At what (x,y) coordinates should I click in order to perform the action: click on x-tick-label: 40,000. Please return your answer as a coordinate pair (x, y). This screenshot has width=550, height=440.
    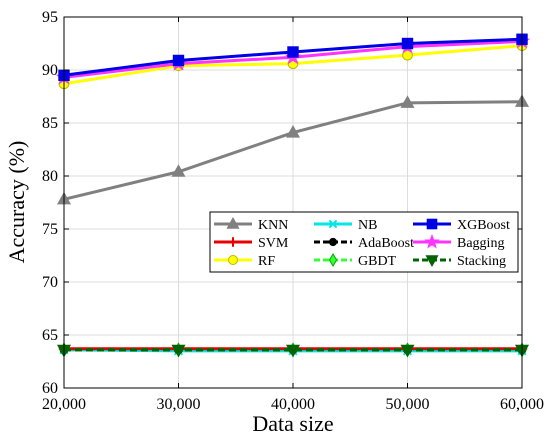
    Looking at the image, I should click on (293, 404).